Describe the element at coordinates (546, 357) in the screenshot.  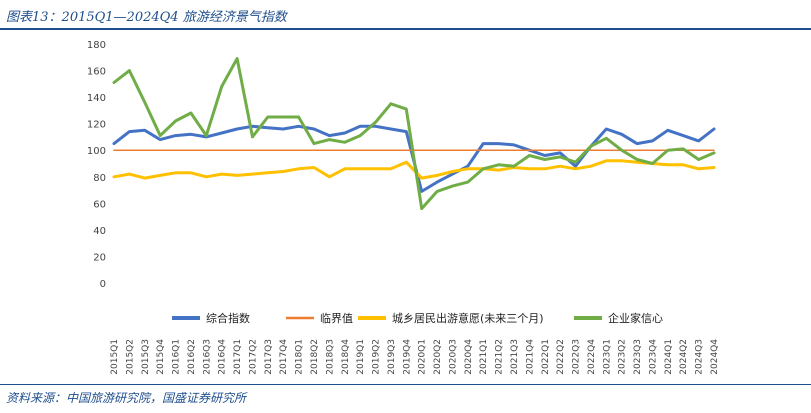
I see `x-tick-label: 2022Q1` at that location.